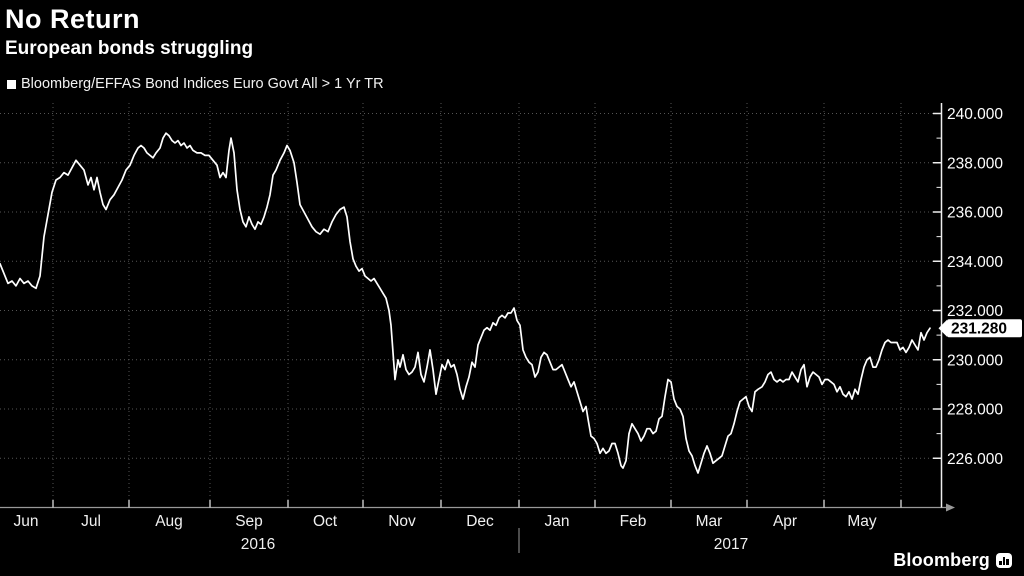  Describe the element at coordinates (862, 521) in the screenshot. I see `svg-text: May` at that location.